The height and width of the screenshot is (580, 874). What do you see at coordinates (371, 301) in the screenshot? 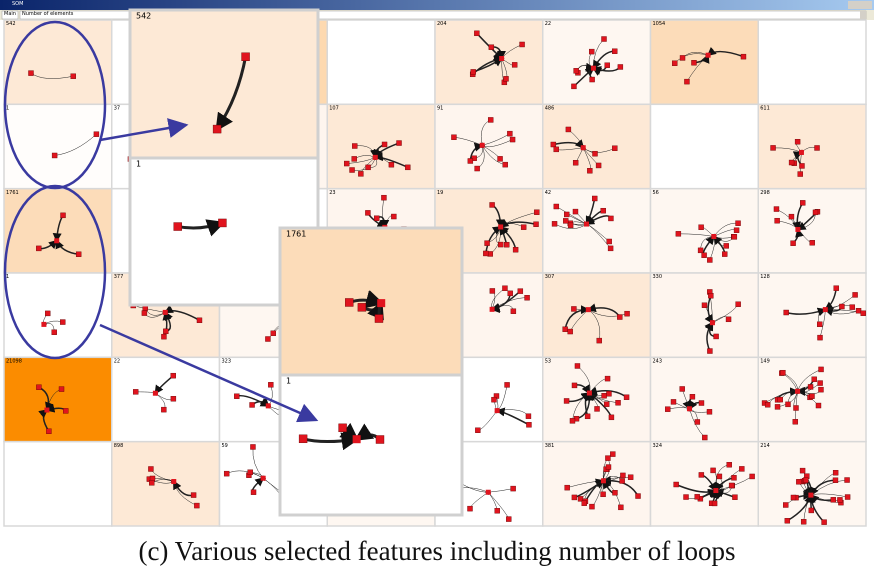
I see `zoom-panel: 1761` at bounding box center [371, 301].